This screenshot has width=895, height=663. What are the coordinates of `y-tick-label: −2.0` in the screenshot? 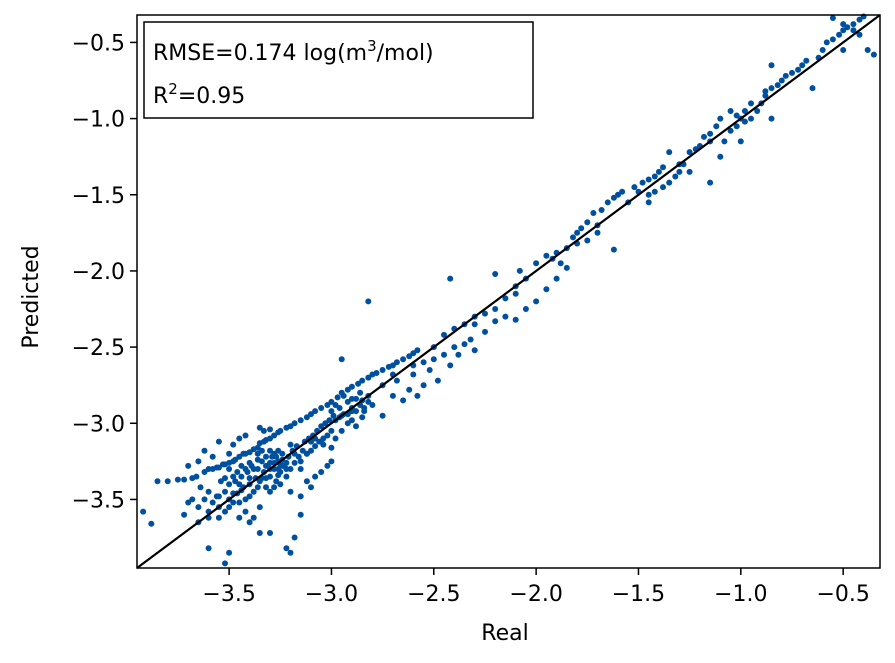 It's located at (98, 272).